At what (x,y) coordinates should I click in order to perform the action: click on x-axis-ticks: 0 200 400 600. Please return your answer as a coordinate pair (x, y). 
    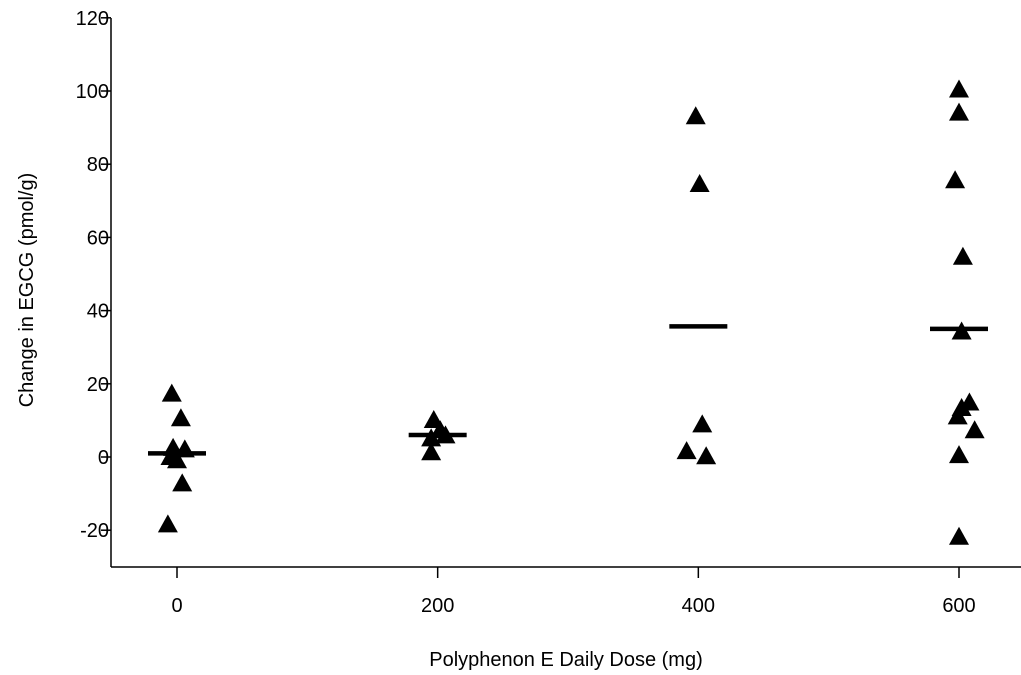
    Looking at the image, I should click on (573, 592).